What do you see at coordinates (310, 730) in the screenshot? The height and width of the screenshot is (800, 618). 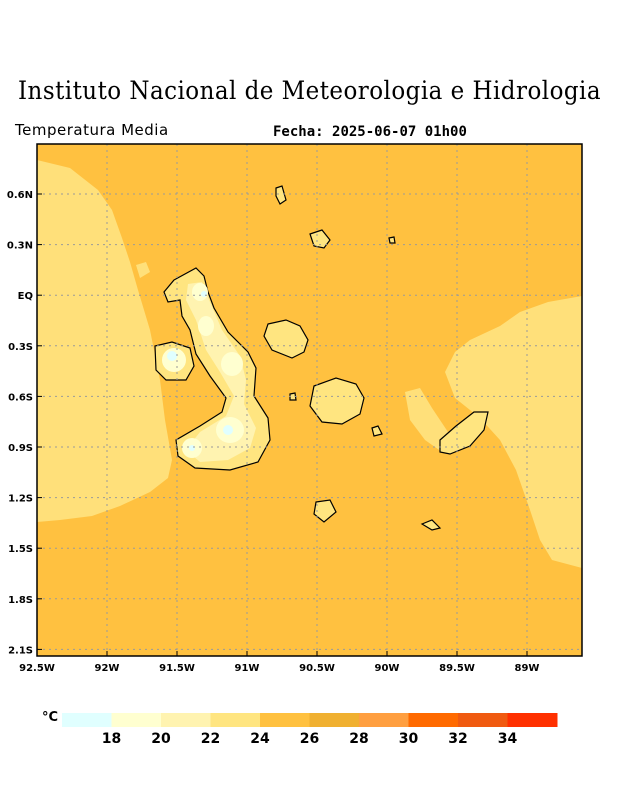 I see `legend-colorbar: 18 20 22 24 26 28 30 32 34` at bounding box center [310, 730].